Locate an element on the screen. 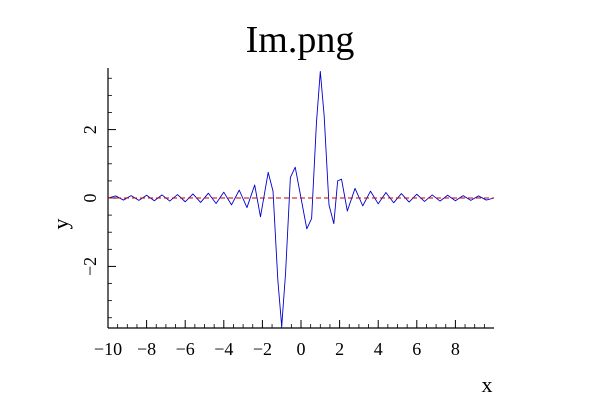  y-tick-label: −2 is located at coordinates (90, 266).